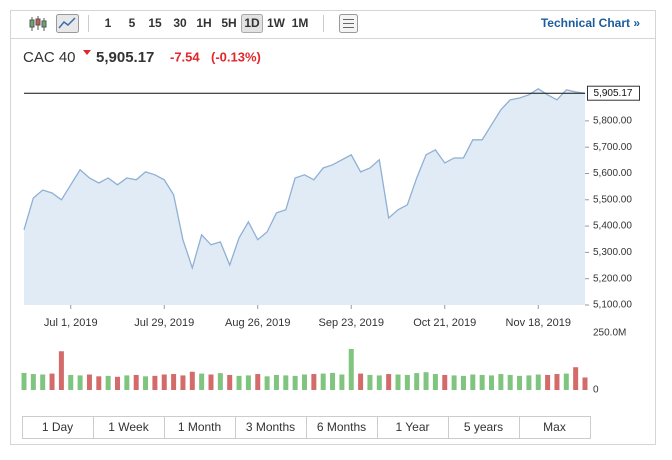 The height and width of the screenshot is (460, 672). I want to click on range-button: 6 Months, so click(341, 427).